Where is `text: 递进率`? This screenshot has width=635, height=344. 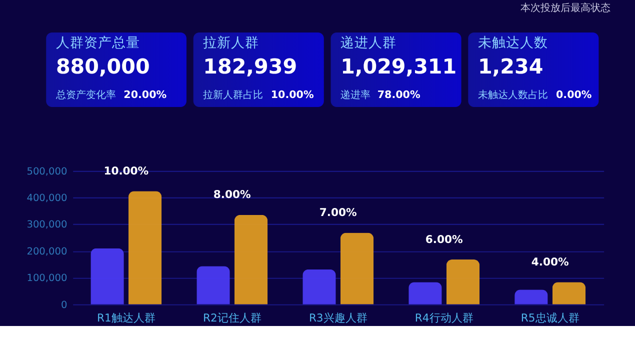 text: 递进率 is located at coordinates (355, 95).